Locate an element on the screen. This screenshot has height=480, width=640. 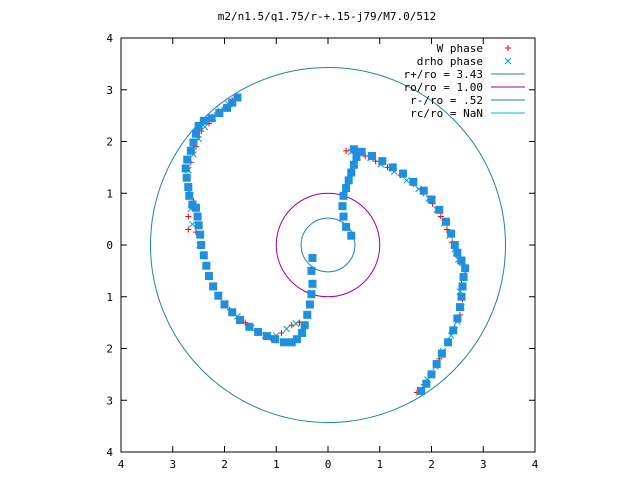
circle-r-ro is located at coordinates (328, 245).